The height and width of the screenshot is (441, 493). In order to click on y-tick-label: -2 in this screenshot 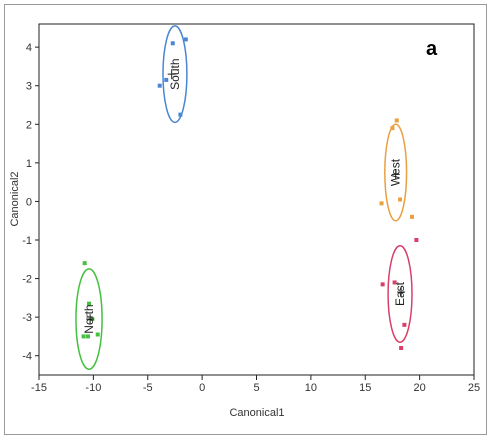, I will do `click(27, 280)`.